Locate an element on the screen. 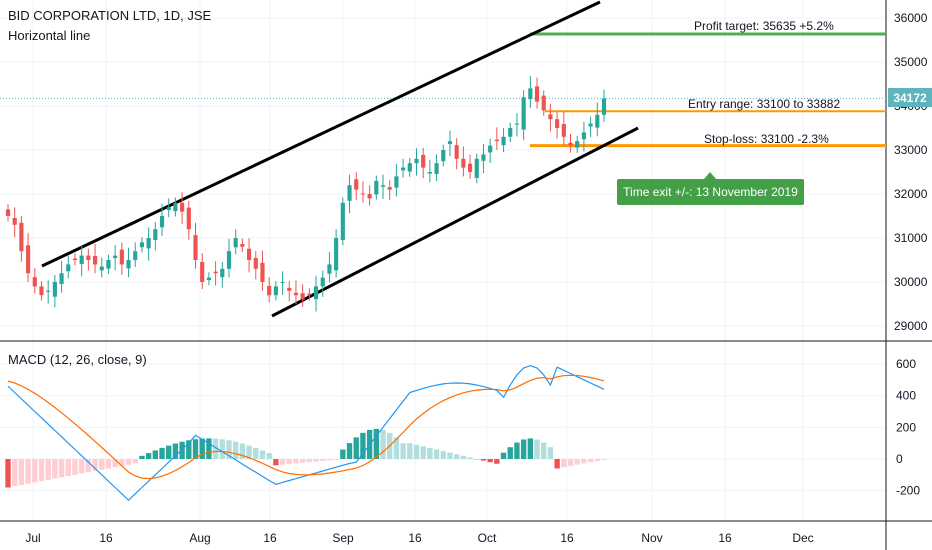 This screenshot has height=550, width=932. price-tick-label: 33000 is located at coordinates (911, 150).